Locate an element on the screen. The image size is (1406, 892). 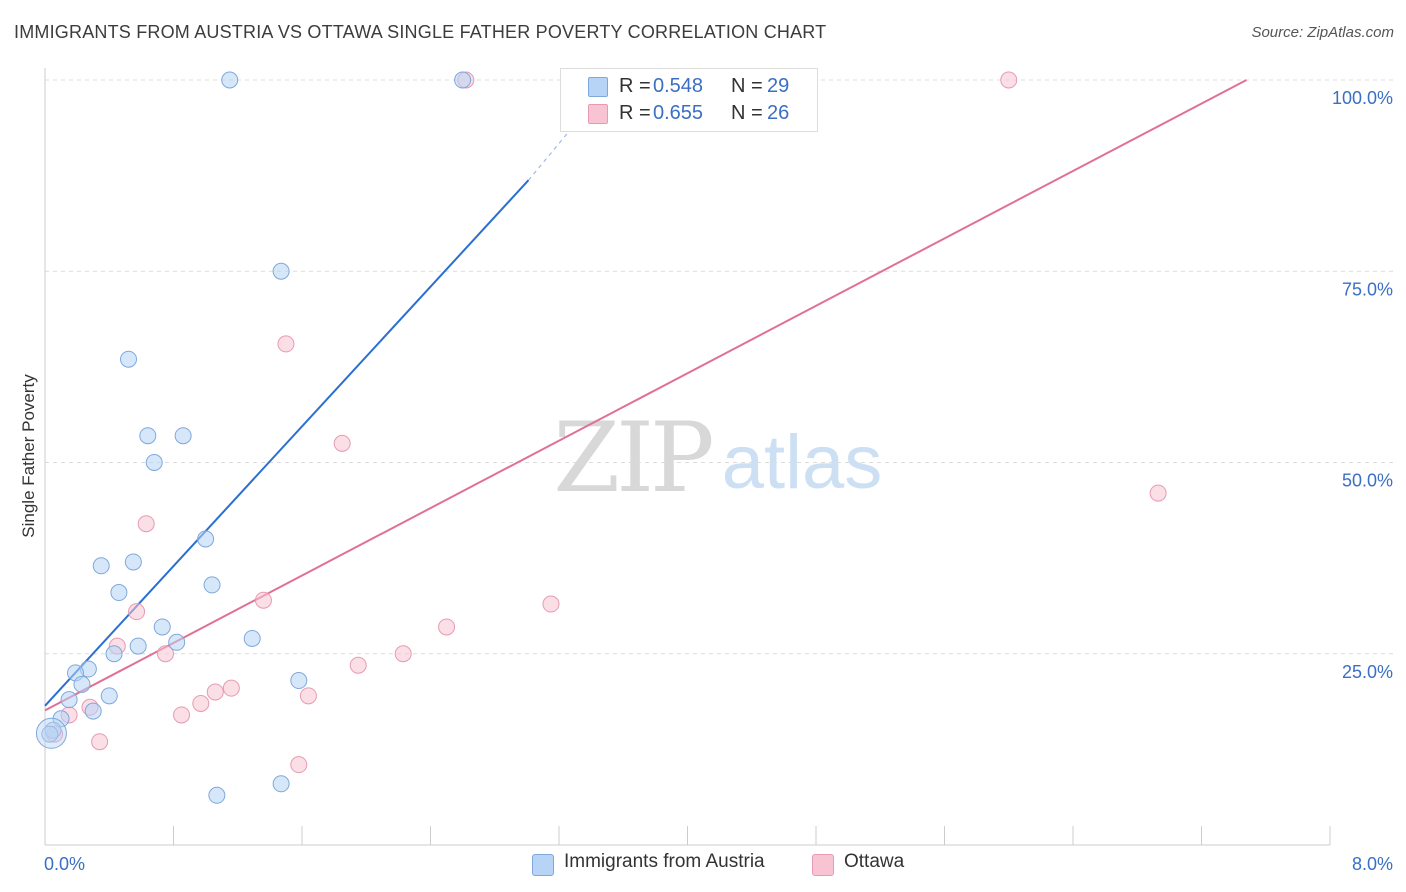
y-tick-label: 50.0% is located at coordinates (1367, 481).